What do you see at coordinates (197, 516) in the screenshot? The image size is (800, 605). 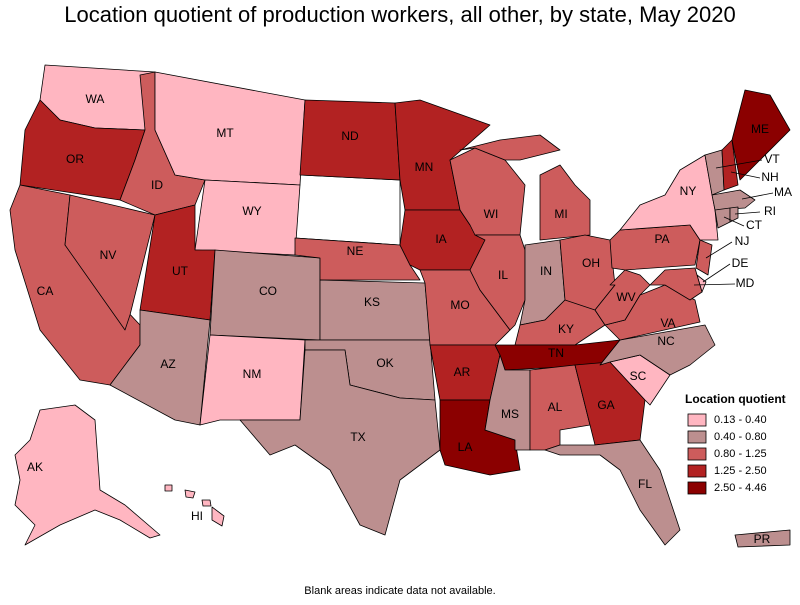 I see `state-label: HI` at bounding box center [197, 516].